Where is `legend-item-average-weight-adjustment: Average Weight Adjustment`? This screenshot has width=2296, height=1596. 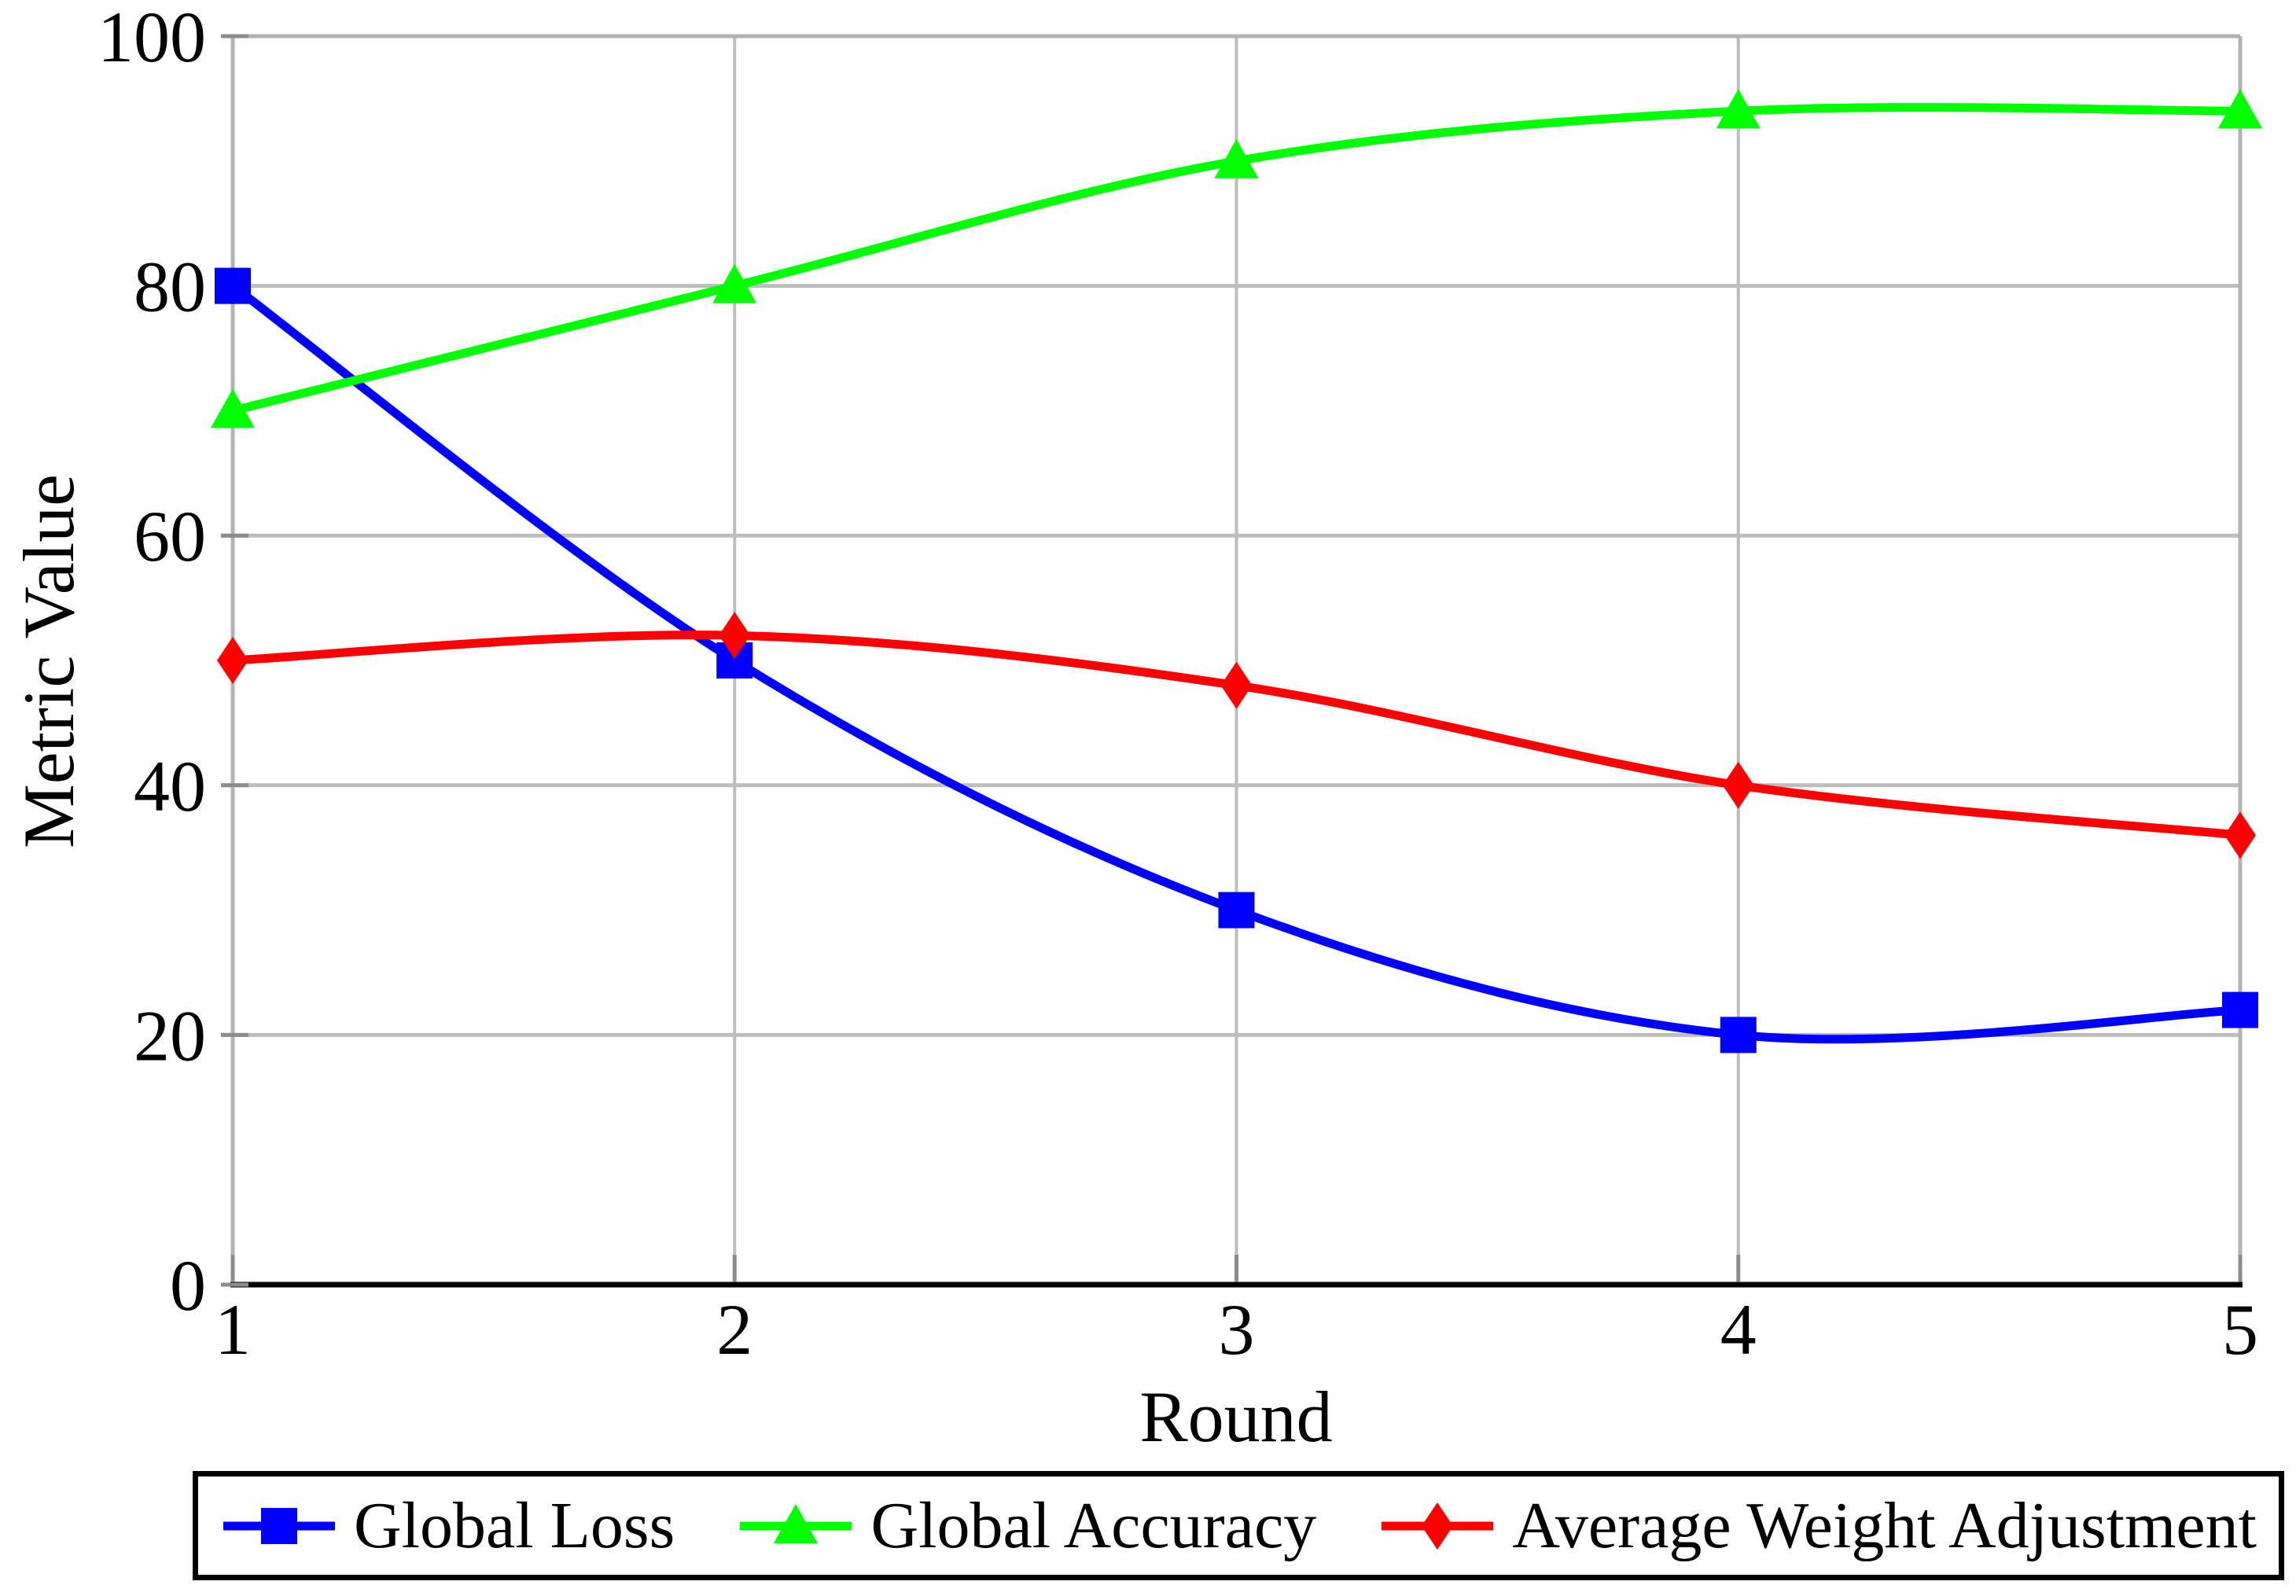
legend-item-average-weight-adjustment: Average Weight Adjustment is located at coordinates (1817, 1526).